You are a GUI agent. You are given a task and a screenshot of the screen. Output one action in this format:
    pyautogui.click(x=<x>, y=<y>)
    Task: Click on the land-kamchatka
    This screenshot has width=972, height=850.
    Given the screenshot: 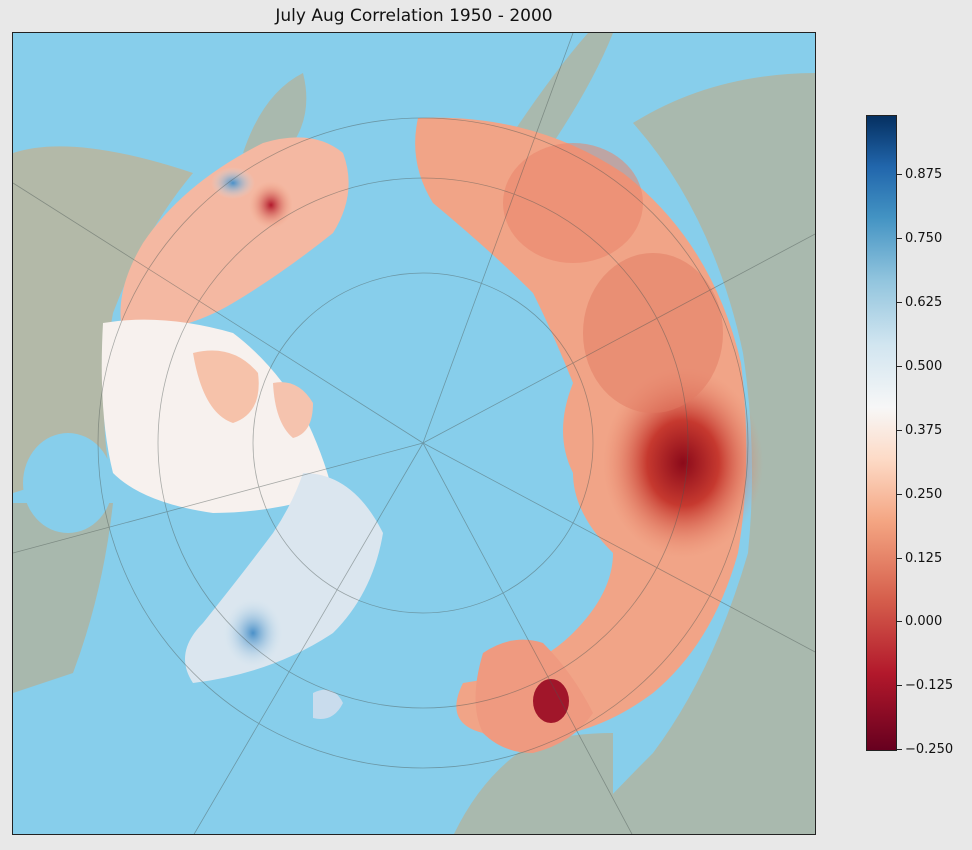 What is the action you would take?
    pyautogui.click(x=563, y=88)
    